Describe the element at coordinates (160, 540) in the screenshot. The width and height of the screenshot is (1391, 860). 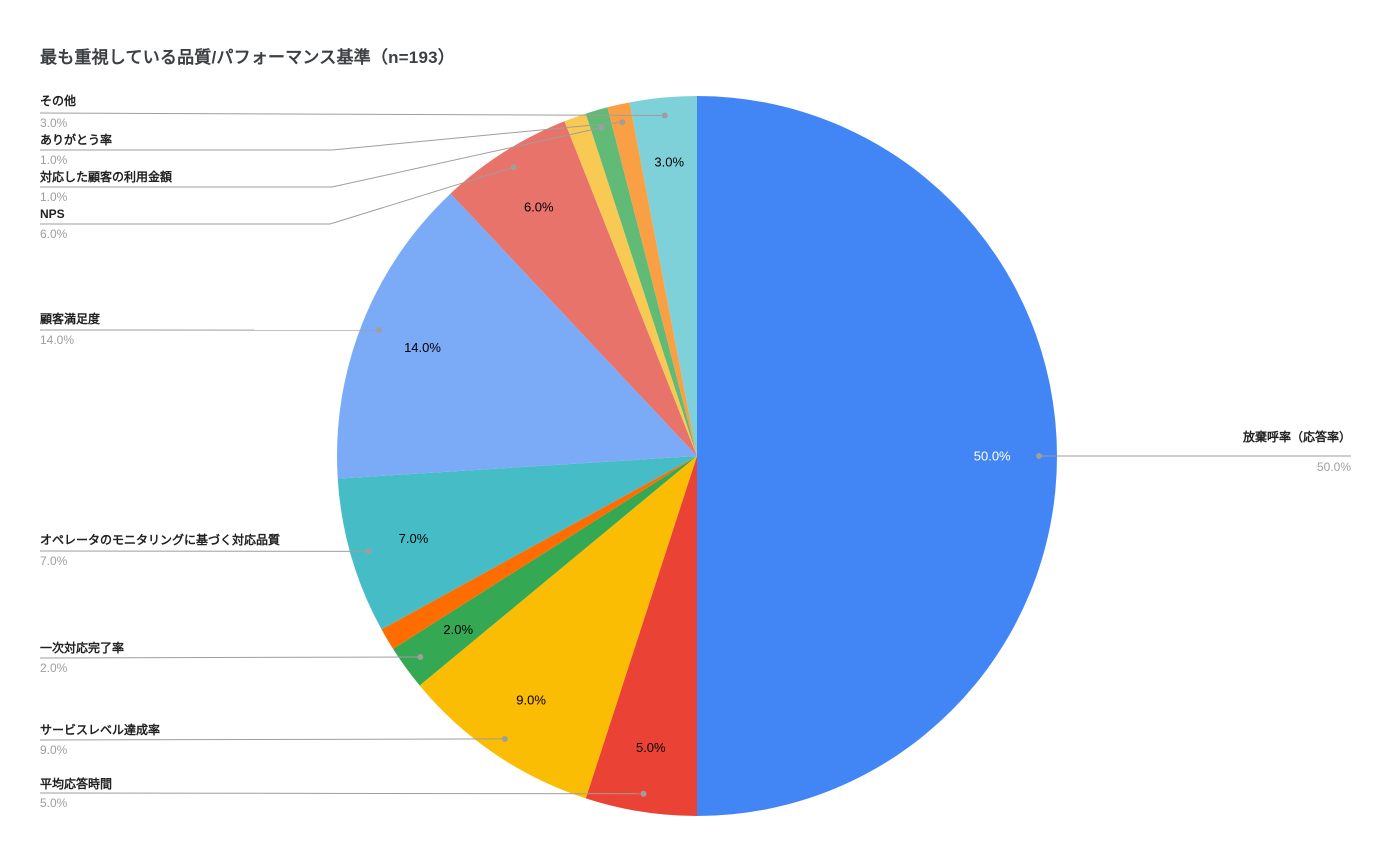
I see `slice-5-label: オペレータのモニタリングに基づく対応品質` at that location.